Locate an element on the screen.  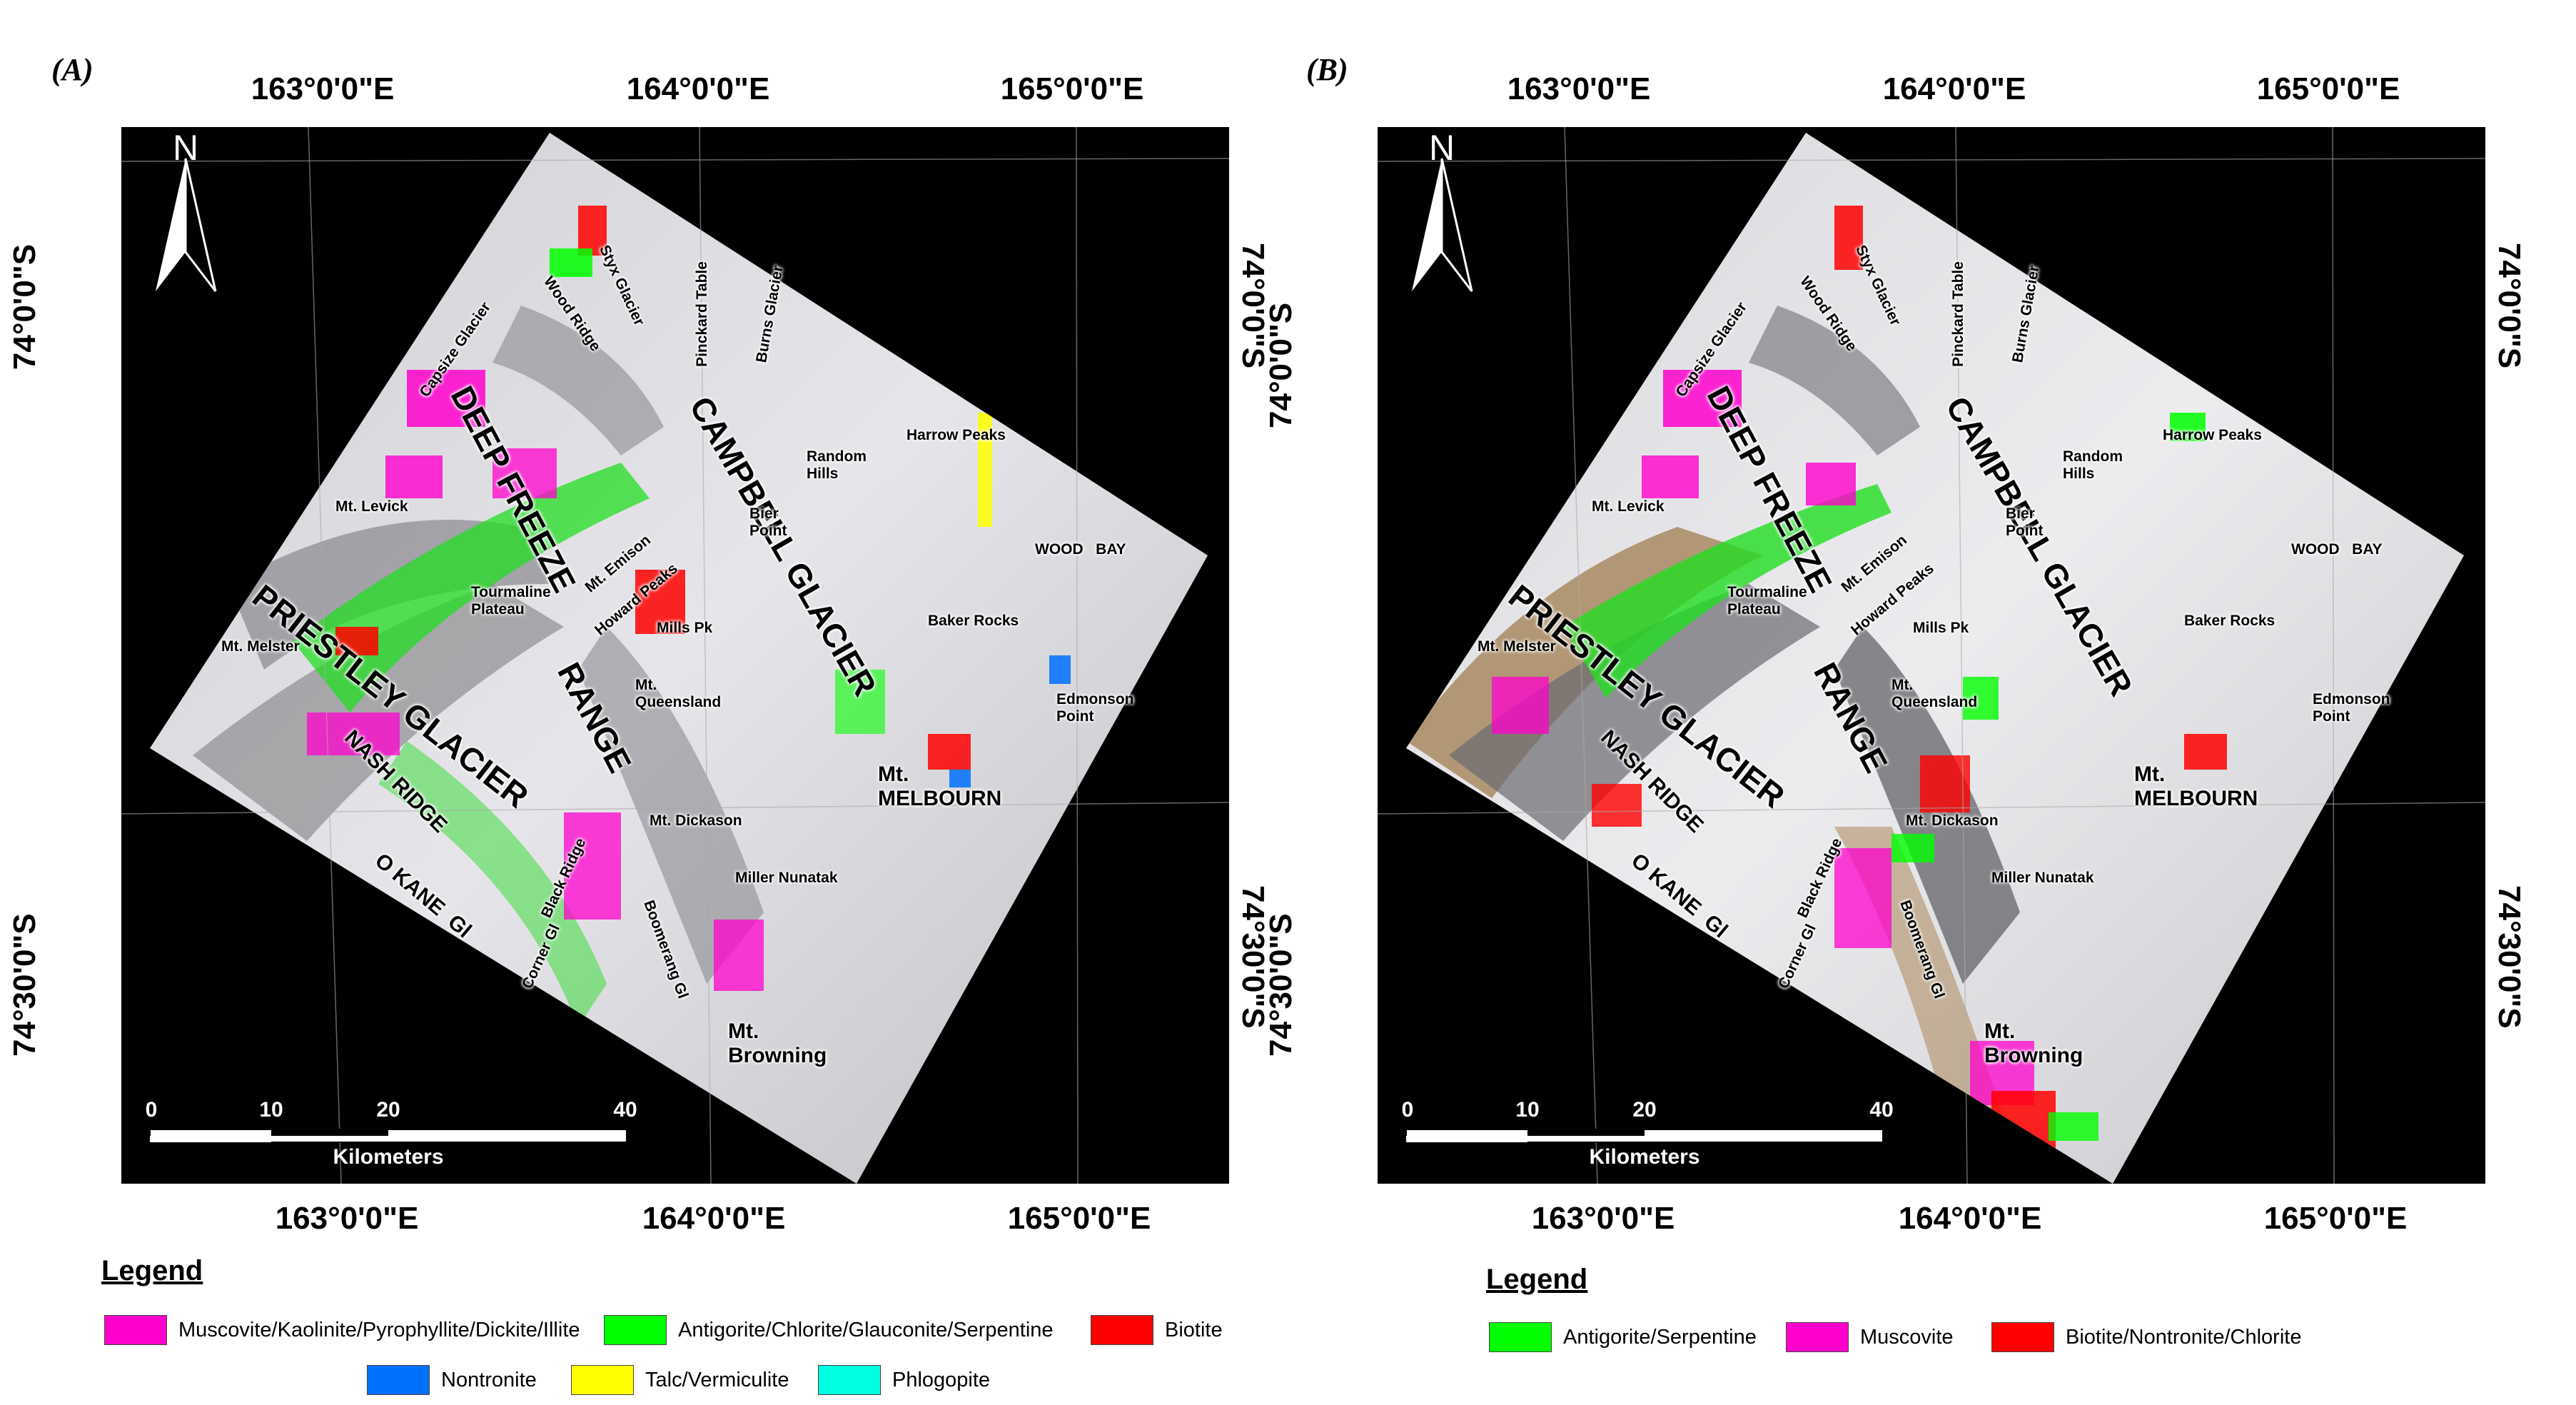
panel-b-label-edmonson: Edmonson Point is located at coordinates (2351, 708).